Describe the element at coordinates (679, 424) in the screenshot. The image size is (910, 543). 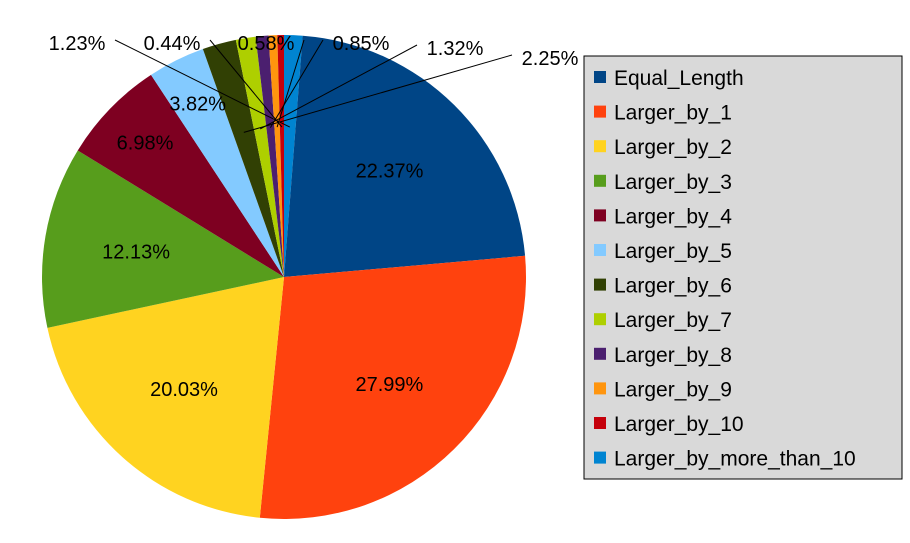
I see `legend-label-larger-by-10: Larger_by_10` at that location.